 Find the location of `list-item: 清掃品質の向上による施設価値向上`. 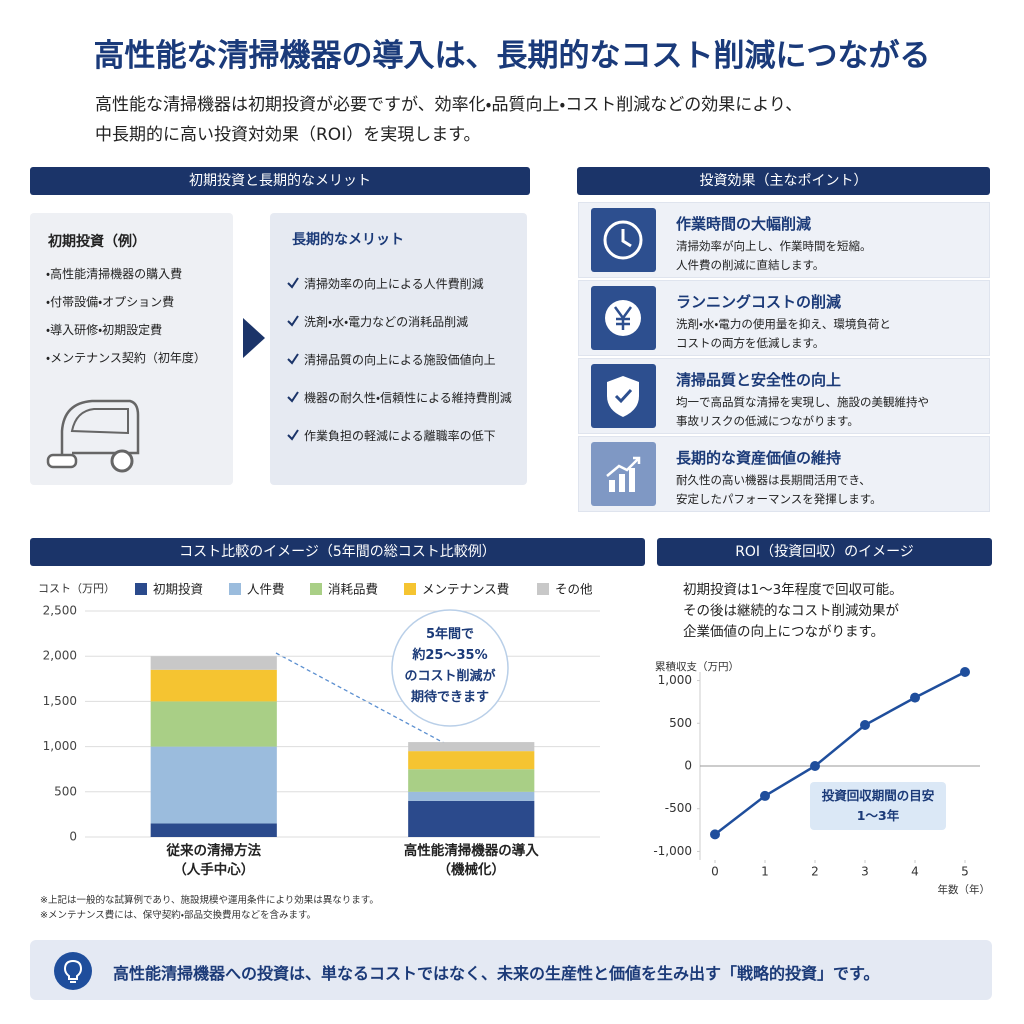

list-item: 清掃品質の向上による施設価値向上 is located at coordinates (400, 360).